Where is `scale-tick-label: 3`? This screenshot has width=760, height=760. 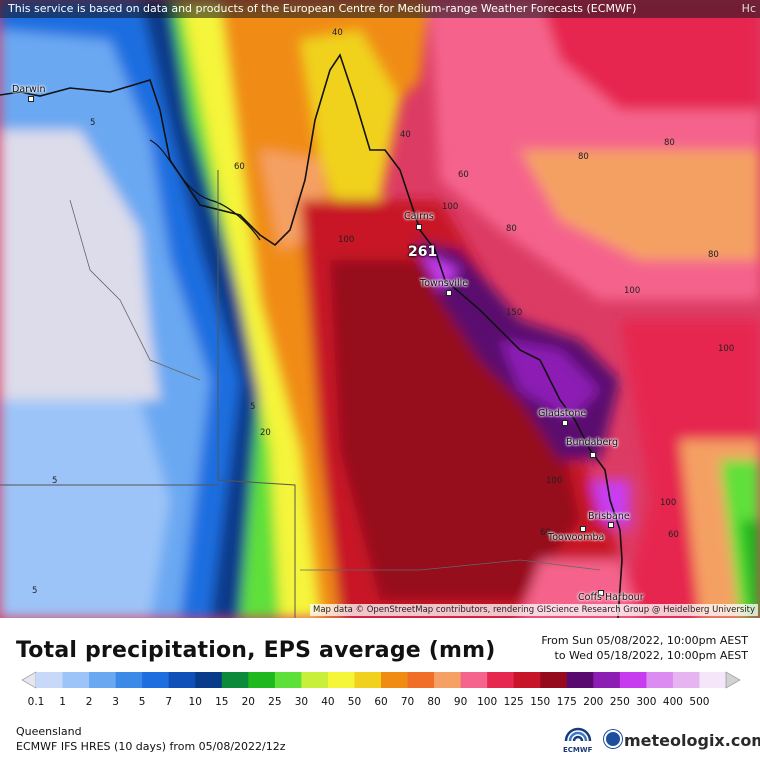
scale-tick-label: 3 is located at coordinates (115, 702).